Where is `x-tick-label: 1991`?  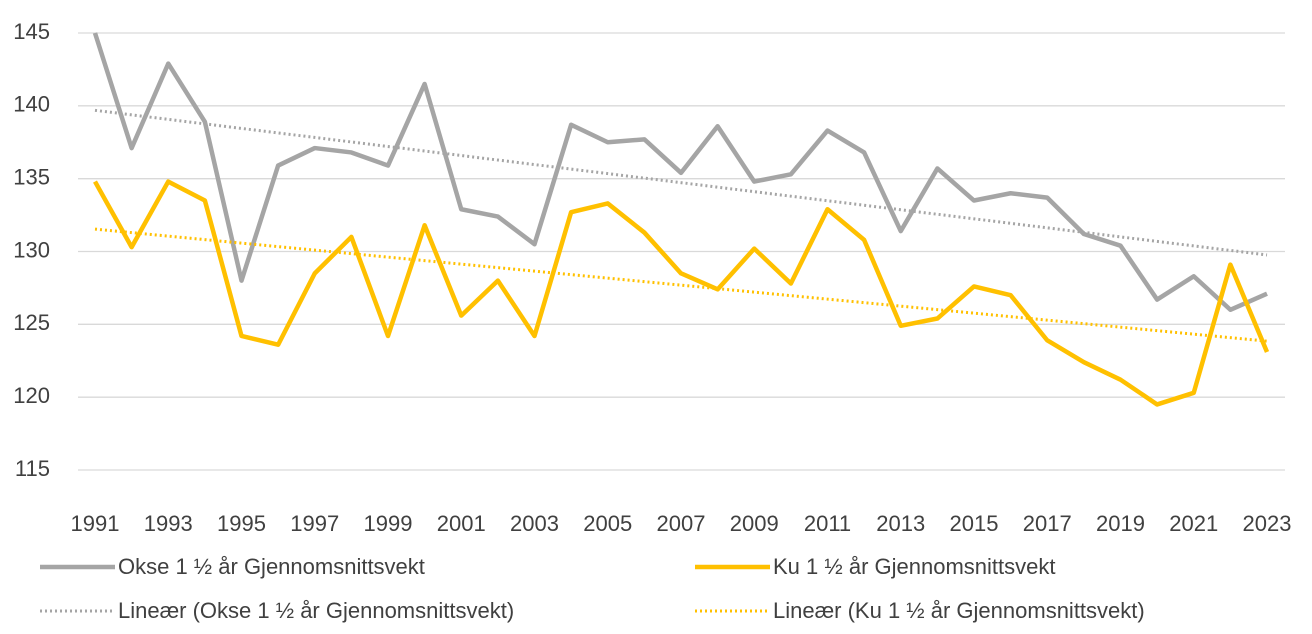 x-tick-label: 1991 is located at coordinates (95, 523).